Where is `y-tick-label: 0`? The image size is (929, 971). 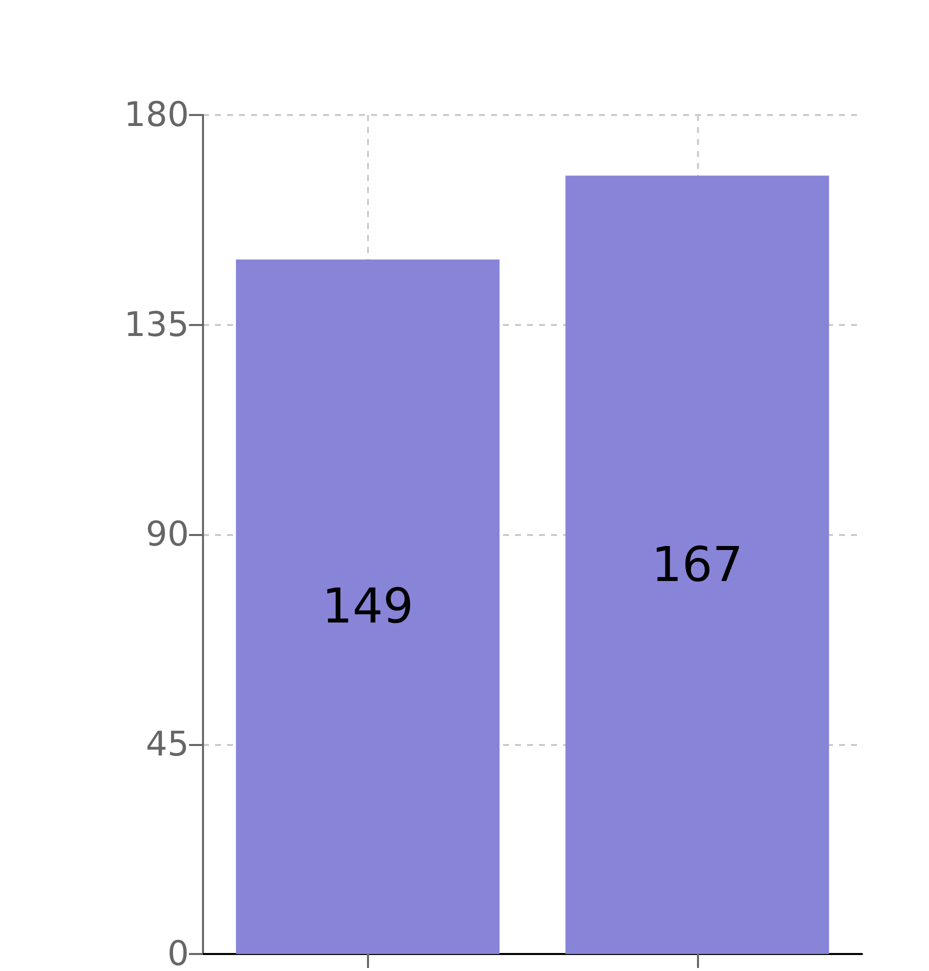 y-tick-label: 0 is located at coordinates (178, 952).